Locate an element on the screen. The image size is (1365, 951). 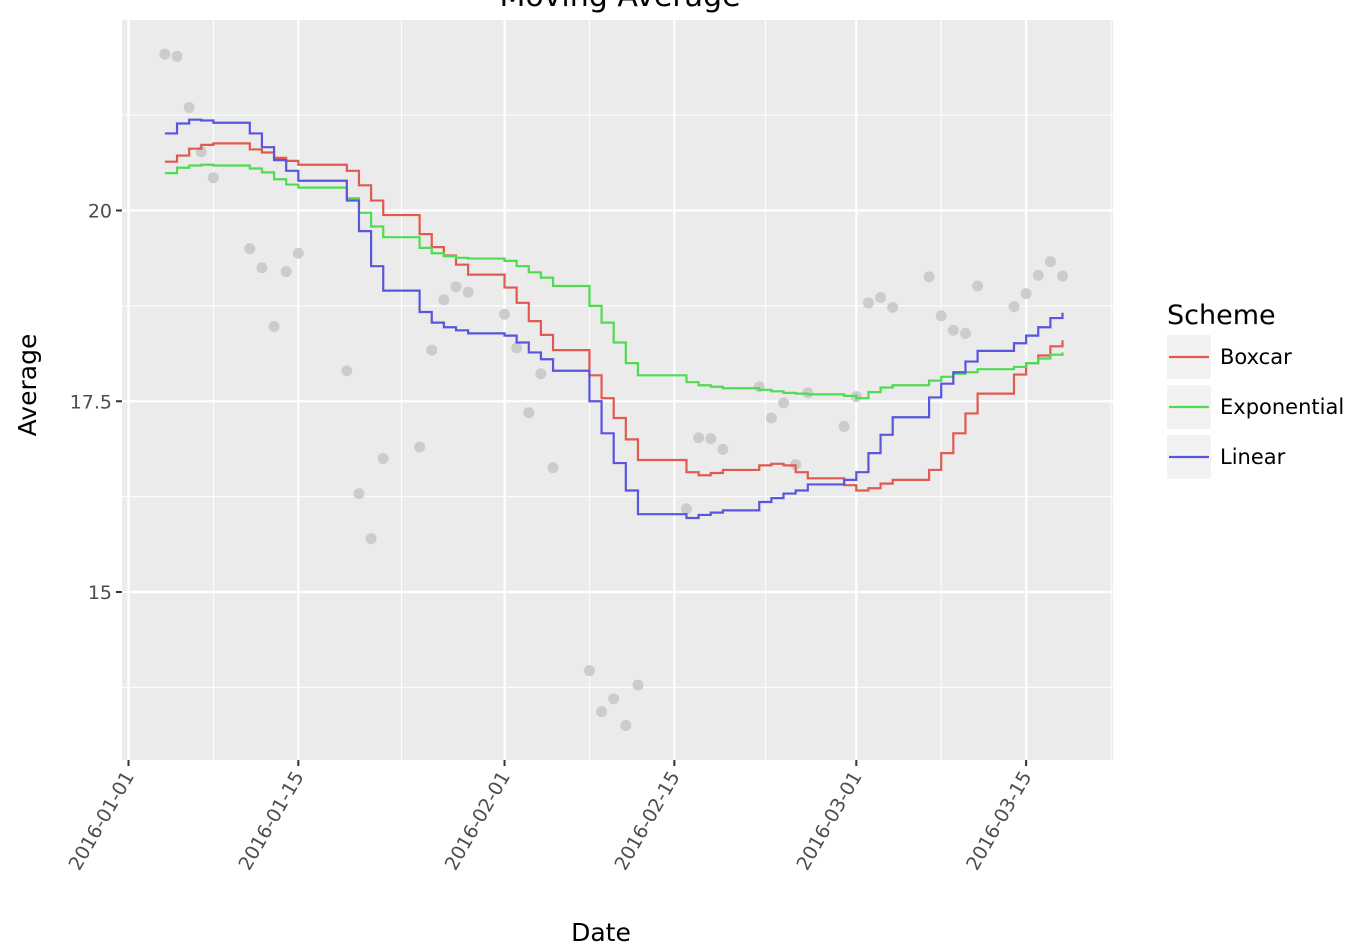
legend-label-linear: Linear is located at coordinates (1253, 457).